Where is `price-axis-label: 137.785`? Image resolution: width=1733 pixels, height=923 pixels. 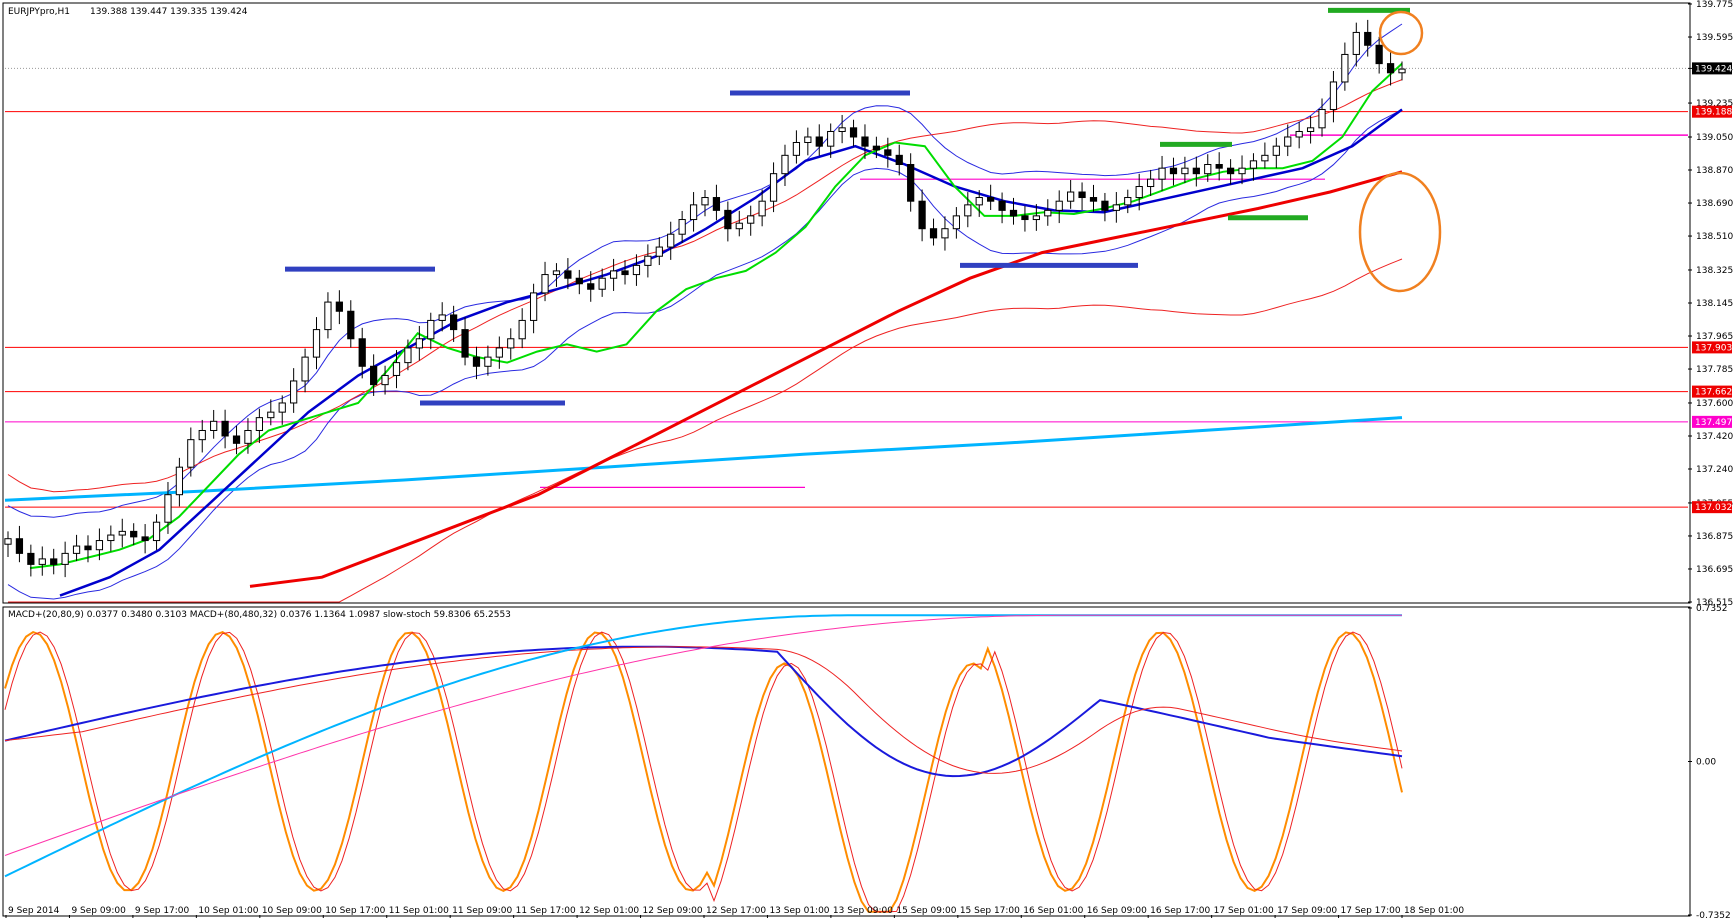 price-axis-label: 137.785 is located at coordinates (1714, 370).